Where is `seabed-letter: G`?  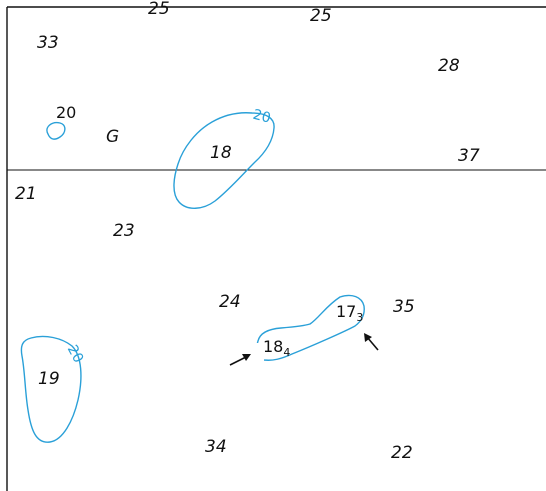 seabed-letter: G is located at coordinates (112, 137).